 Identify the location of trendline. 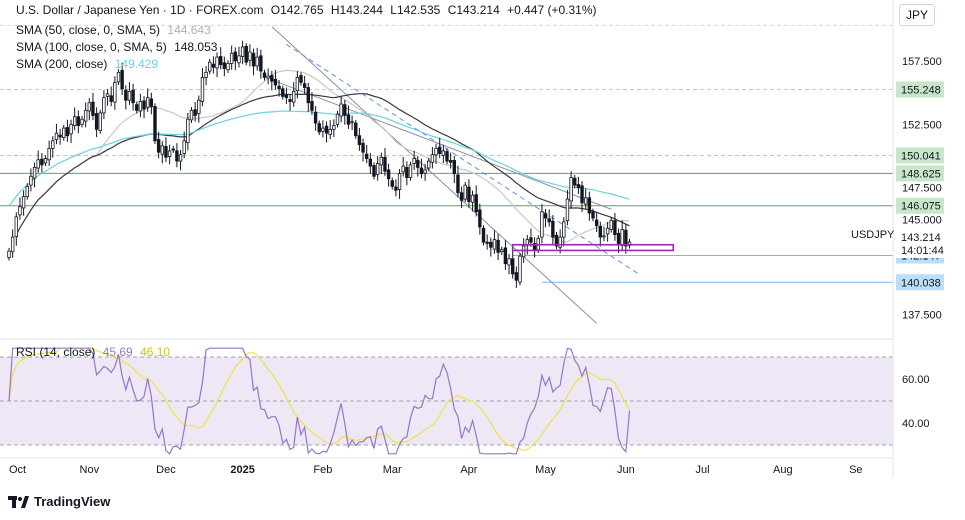
(441, 144).